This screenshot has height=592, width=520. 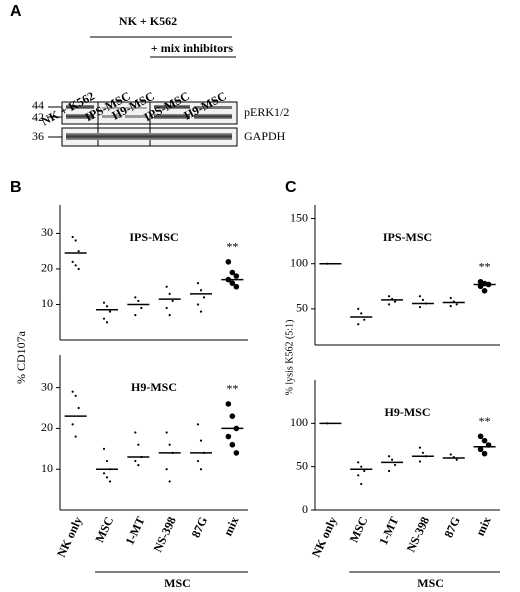 I want to click on y-tick-label: 50, so click(x=302, y=465).